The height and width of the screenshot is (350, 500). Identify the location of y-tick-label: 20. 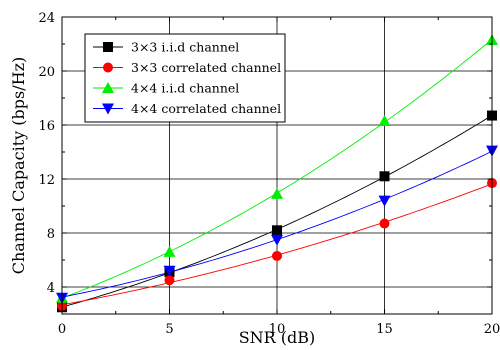
(46, 72).